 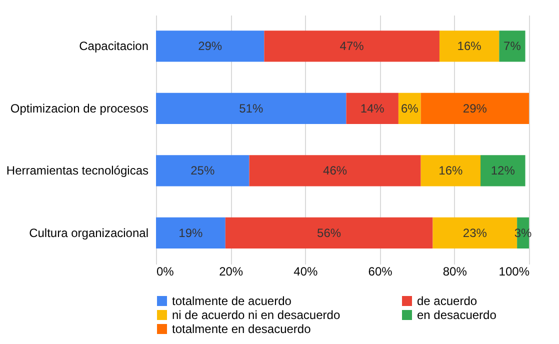 I want to click on data-label: 56%, so click(x=329, y=233).